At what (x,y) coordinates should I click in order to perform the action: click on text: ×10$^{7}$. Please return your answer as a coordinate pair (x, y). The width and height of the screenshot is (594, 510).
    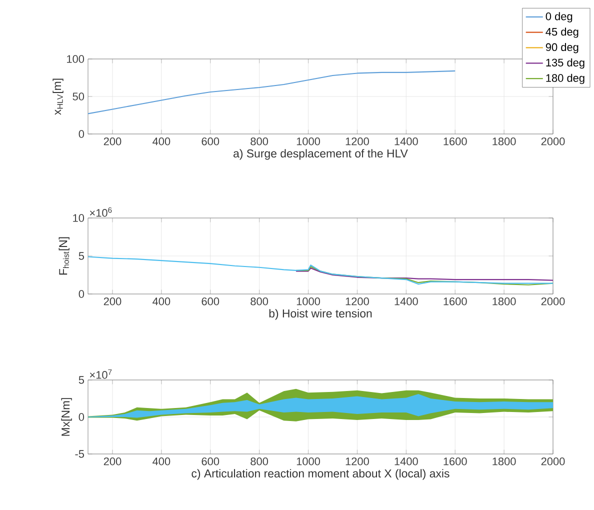
    Looking at the image, I should click on (101, 374).